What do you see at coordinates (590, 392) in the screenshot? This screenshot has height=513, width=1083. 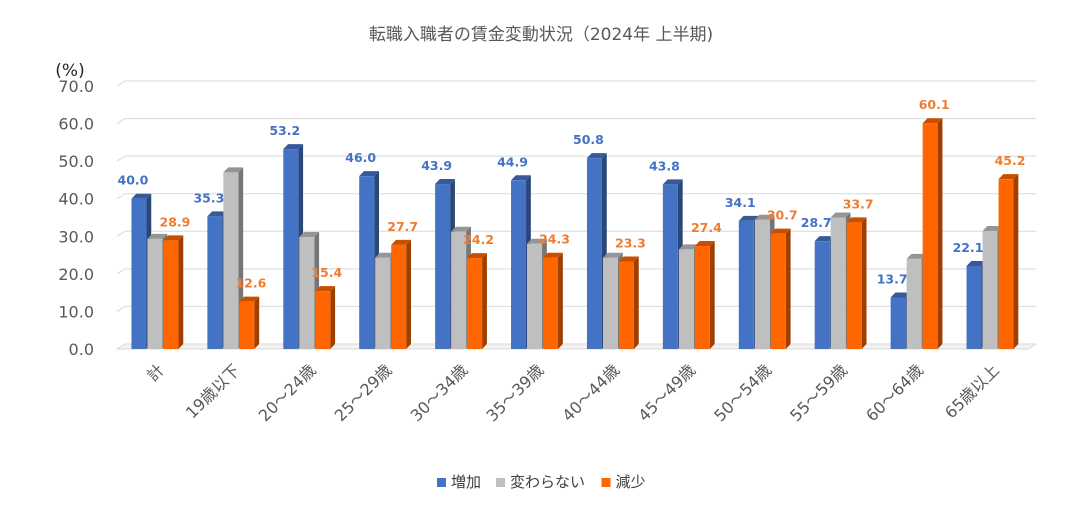 I see `category-label: 40～44歳` at bounding box center [590, 392].